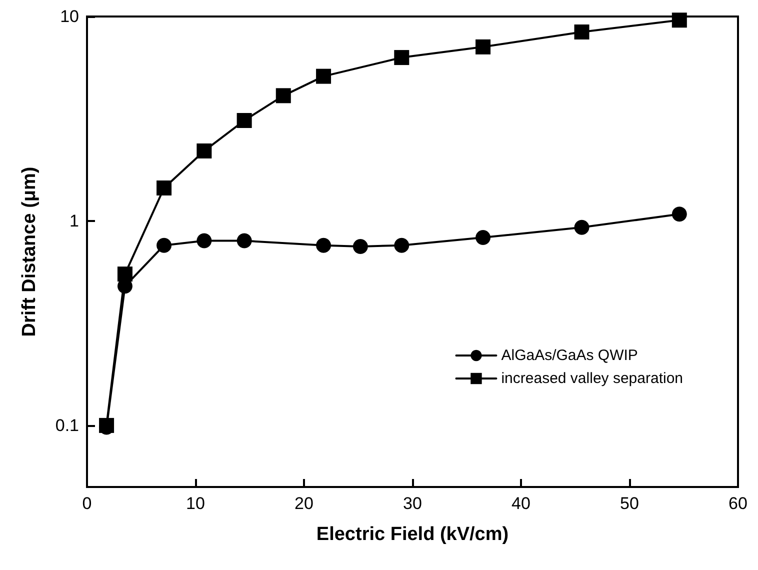  Describe the element at coordinates (412, 534) in the screenshot. I see `x-axis-title: Electric Field (kV/cm)` at that location.